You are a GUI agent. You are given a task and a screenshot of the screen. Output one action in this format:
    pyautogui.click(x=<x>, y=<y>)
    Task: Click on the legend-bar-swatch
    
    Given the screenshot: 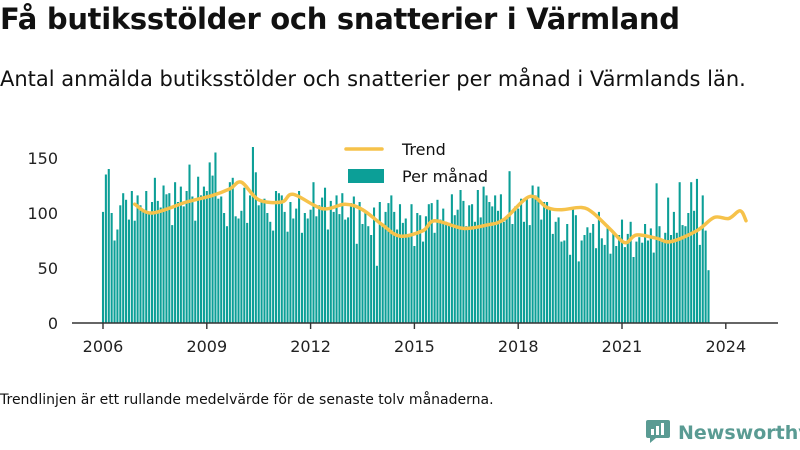 What is the action you would take?
    pyautogui.click(x=366, y=176)
    